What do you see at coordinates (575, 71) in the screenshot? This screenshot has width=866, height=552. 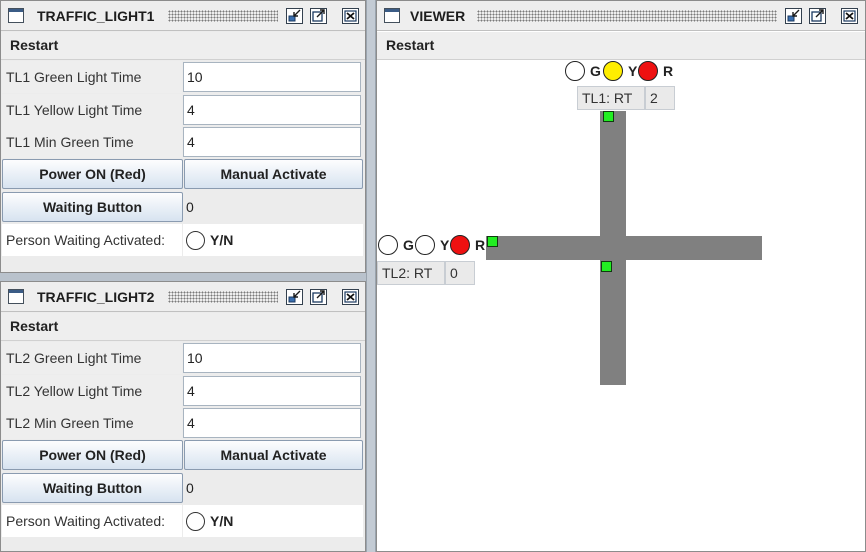 I see `tl1-green-light` at bounding box center [575, 71].